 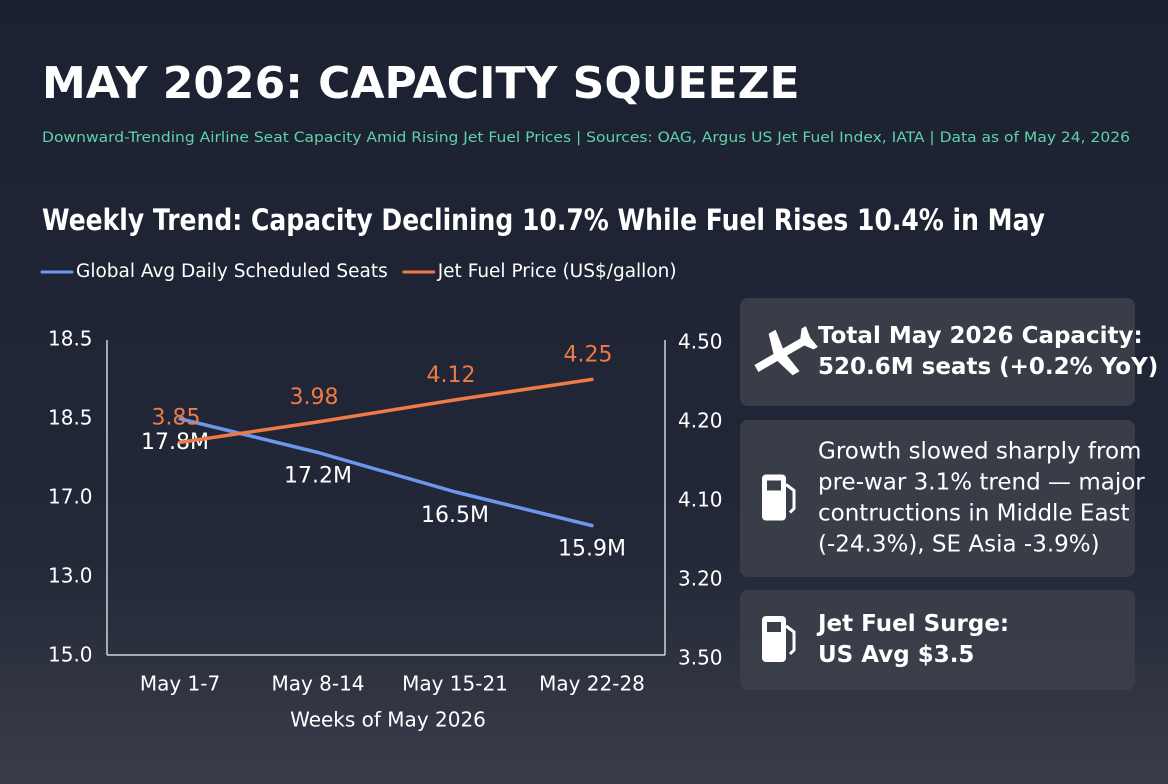 I want to click on legend-label: Jet Fuel Price (US$/gallon), so click(x=557, y=271).